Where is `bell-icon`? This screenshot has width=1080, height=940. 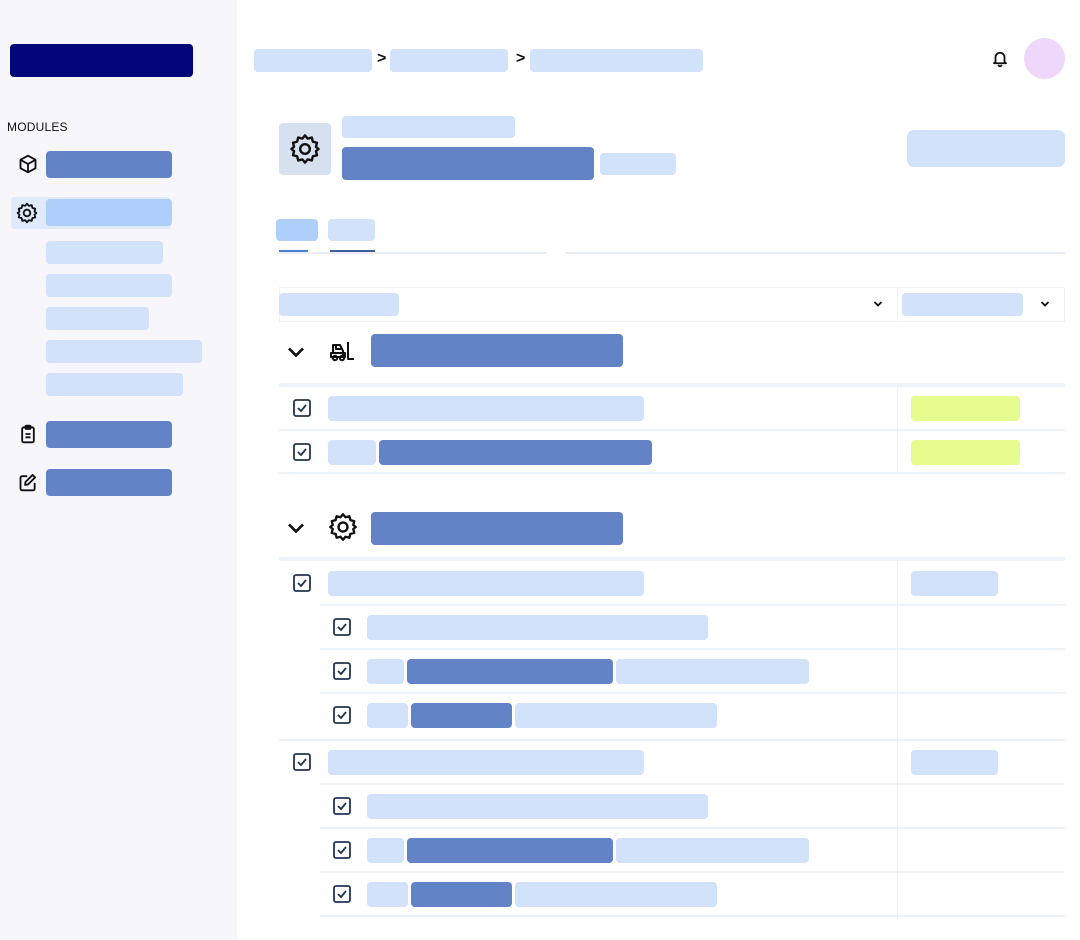
bell-icon is located at coordinates (1000, 58).